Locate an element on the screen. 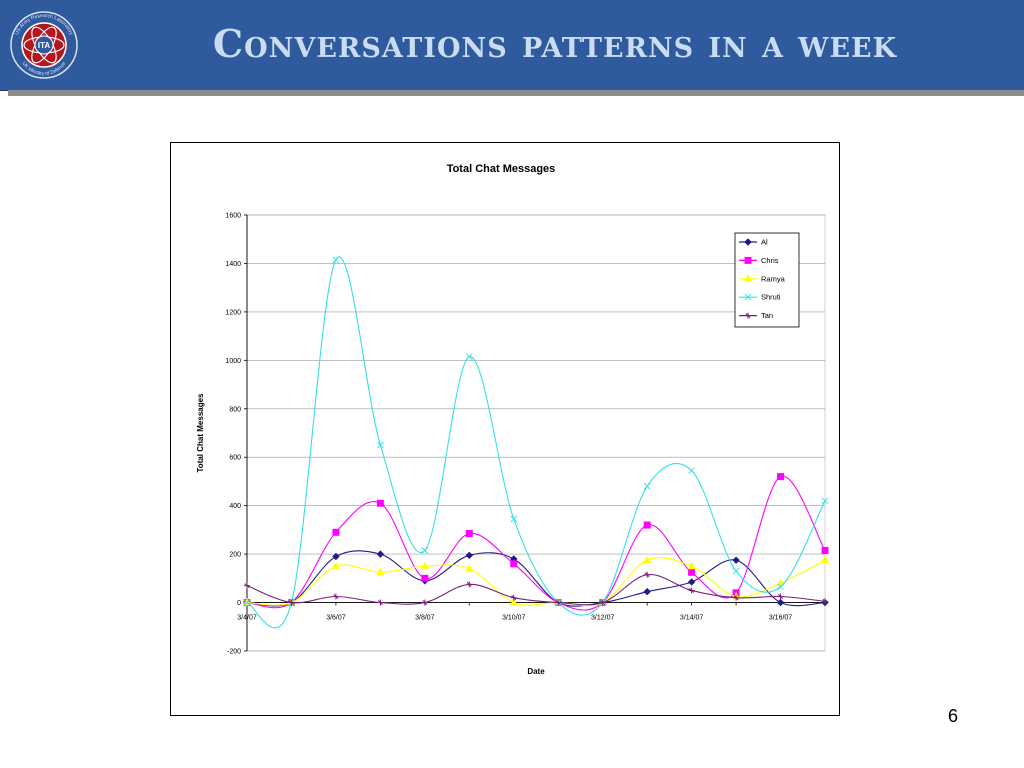 The image size is (1024, 768). y-tick-label: 1200 is located at coordinates (233, 312).